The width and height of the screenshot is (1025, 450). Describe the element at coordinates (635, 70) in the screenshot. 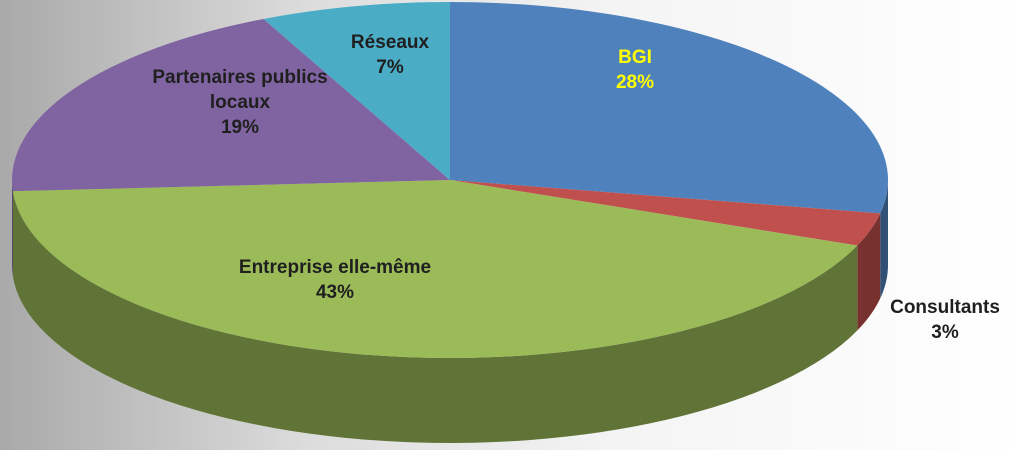

I see `slice-label: BGI 28%` at that location.